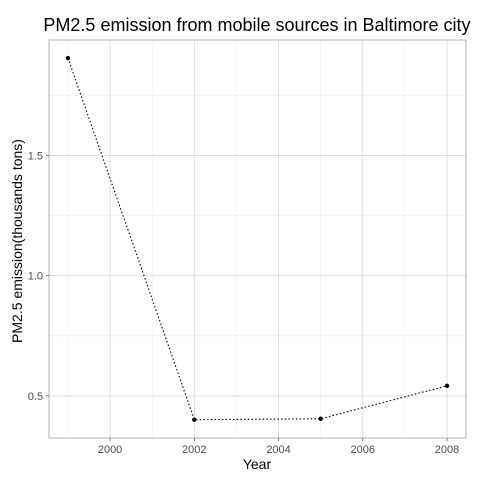  I want to click on x-axis-label: Year, so click(257, 464).